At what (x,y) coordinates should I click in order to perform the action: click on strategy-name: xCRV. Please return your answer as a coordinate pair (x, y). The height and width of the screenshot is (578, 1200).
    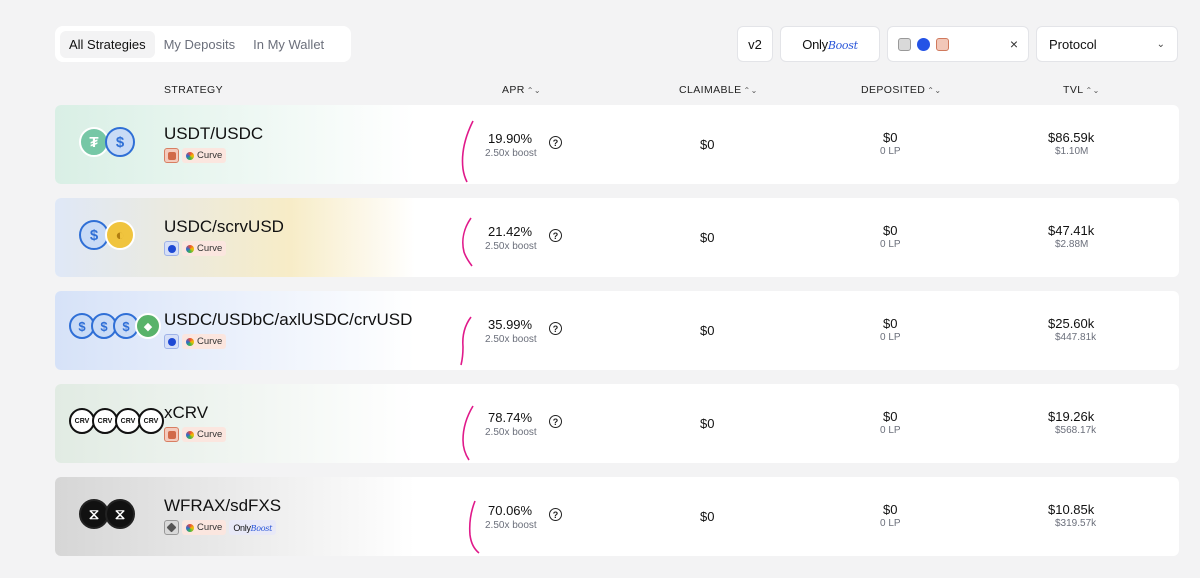
    Looking at the image, I should click on (186, 412).